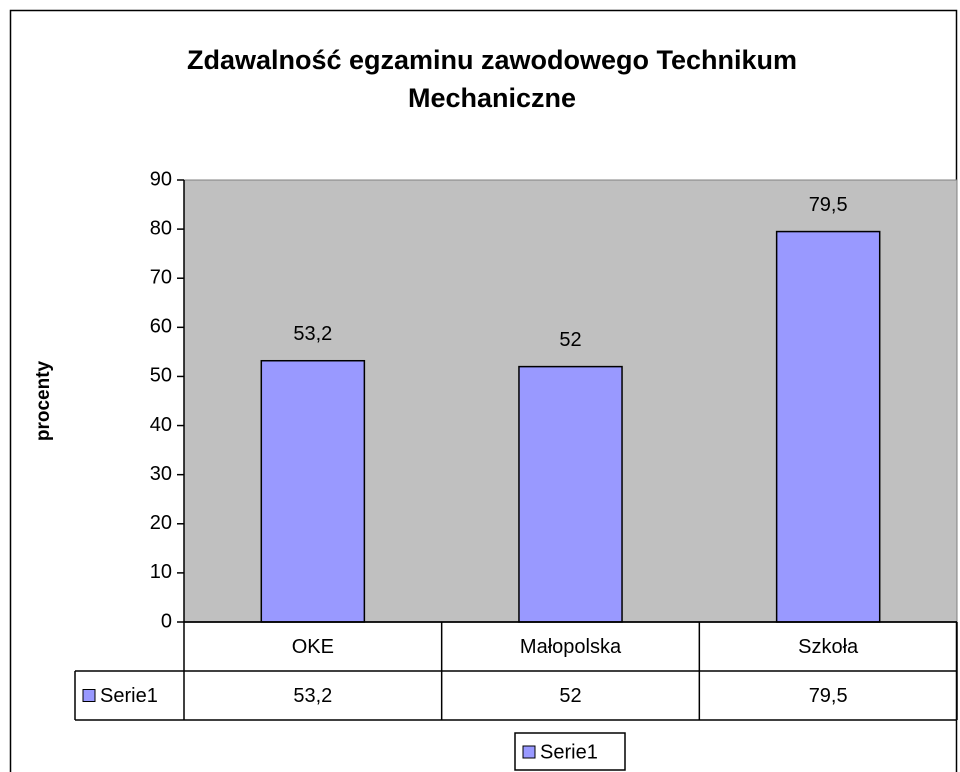 This screenshot has width=960, height=772. Describe the element at coordinates (161, 376) in the screenshot. I see `y-tick-label: 50` at that location.